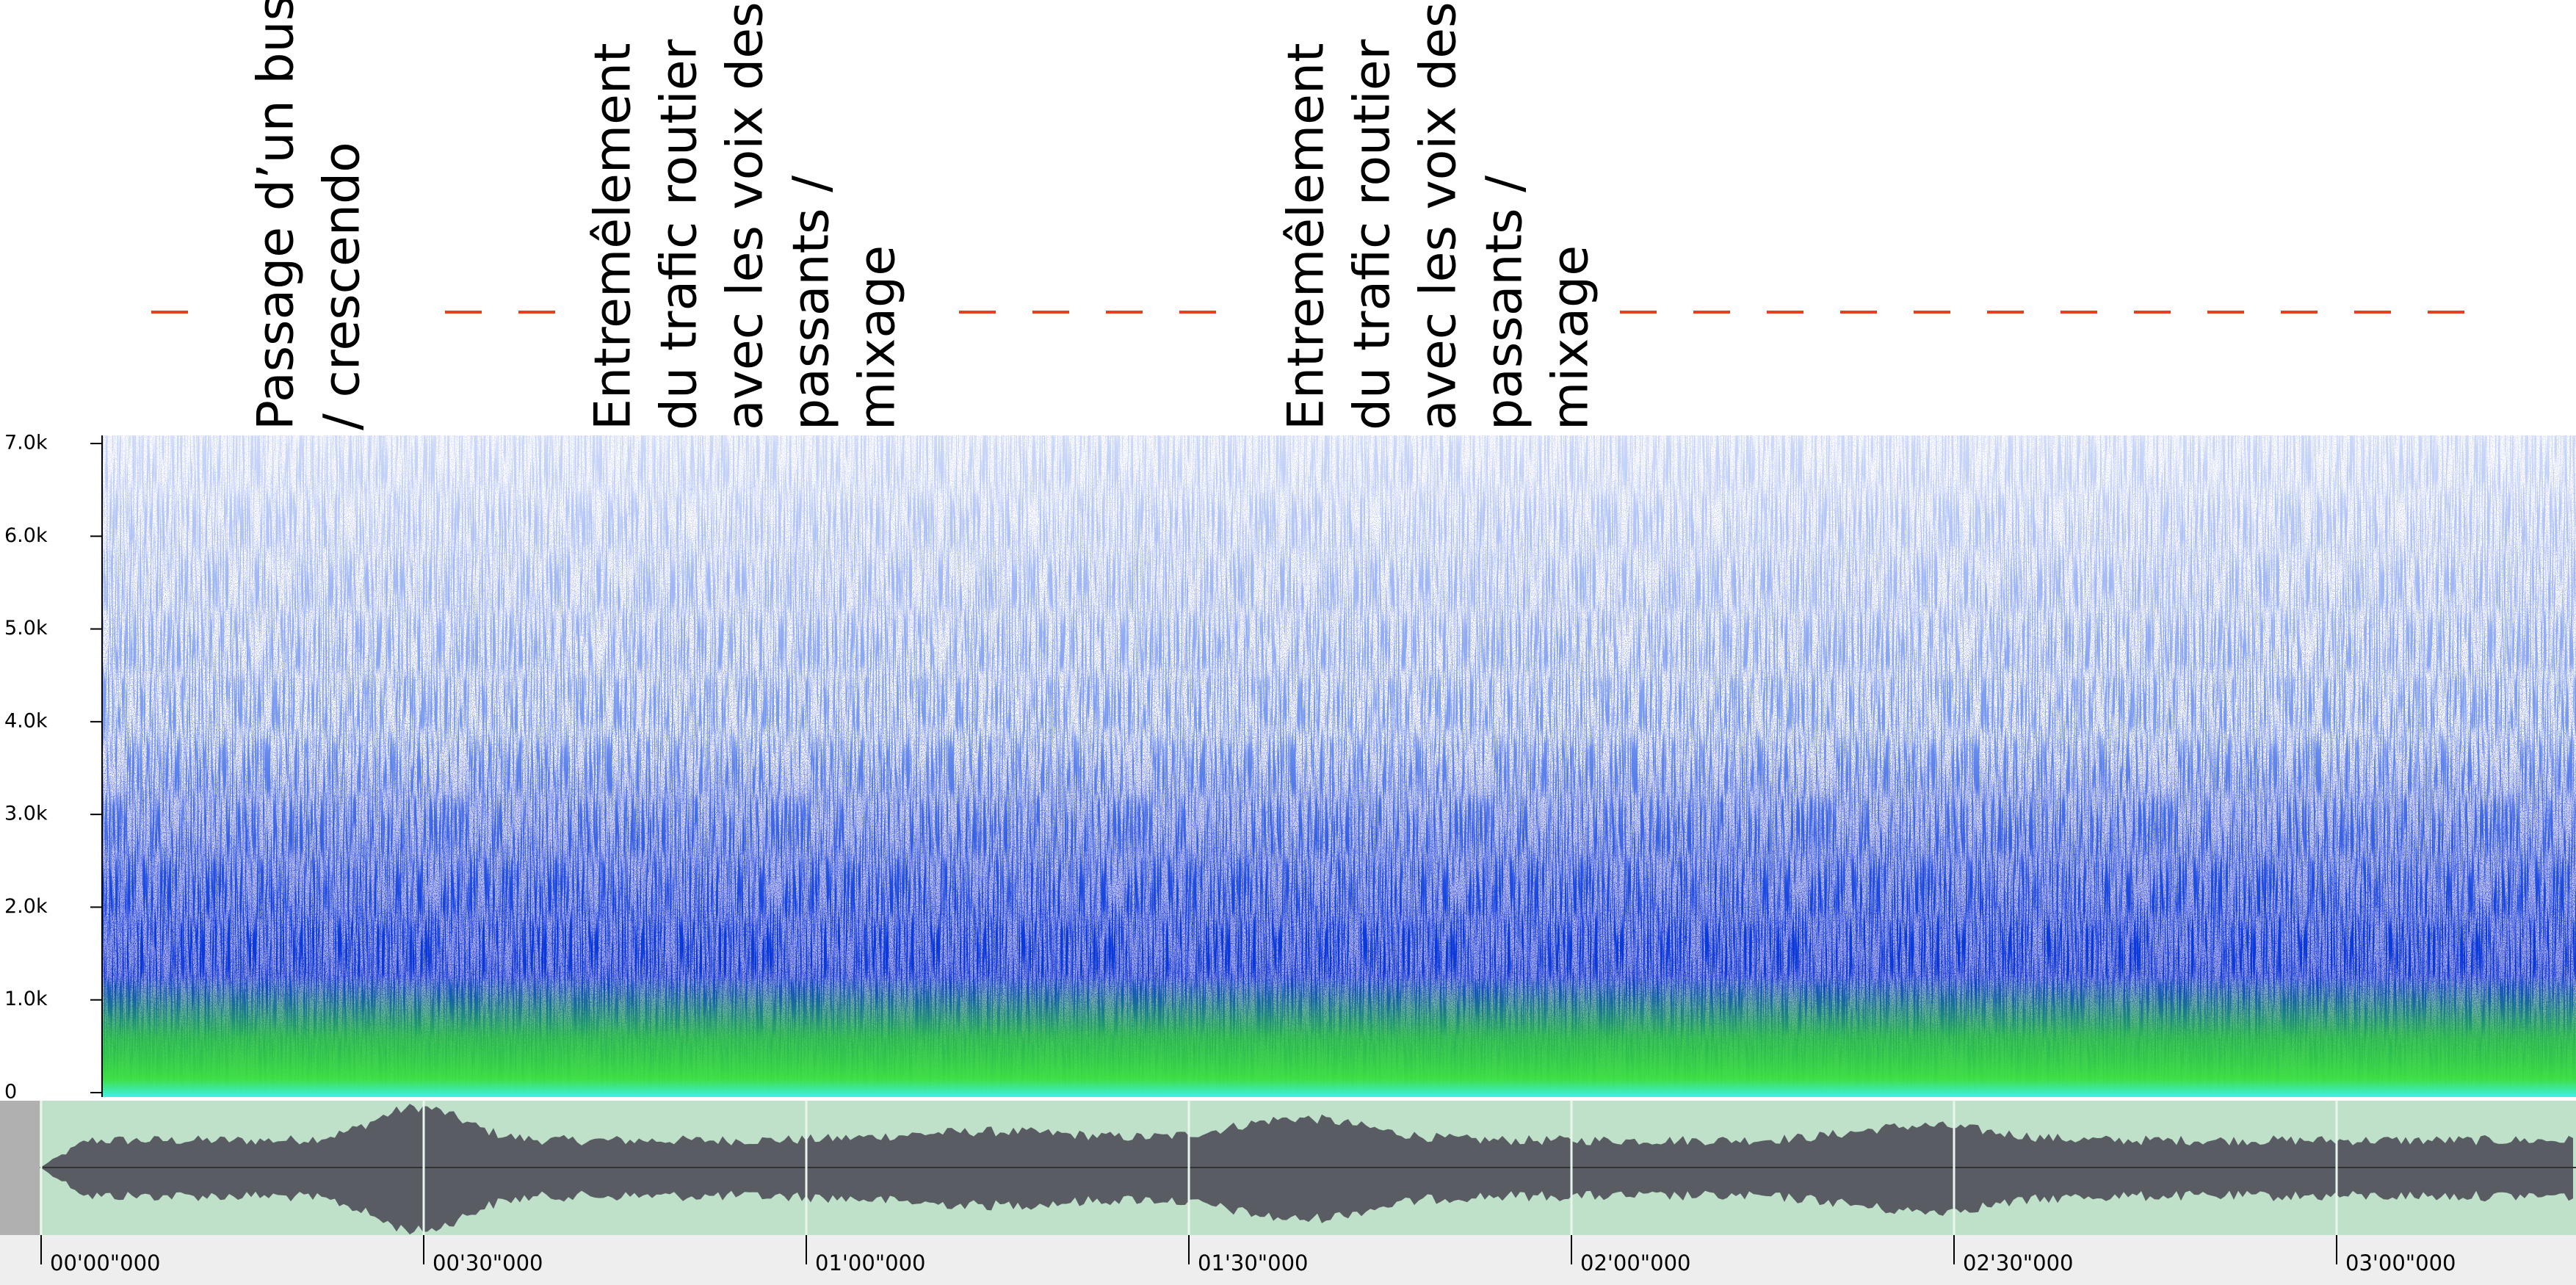 The image size is (2576, 1285). Describe the element at coordinates (26, 535) in the screenshot. I see `frequency-label: 6.0k` at that location.